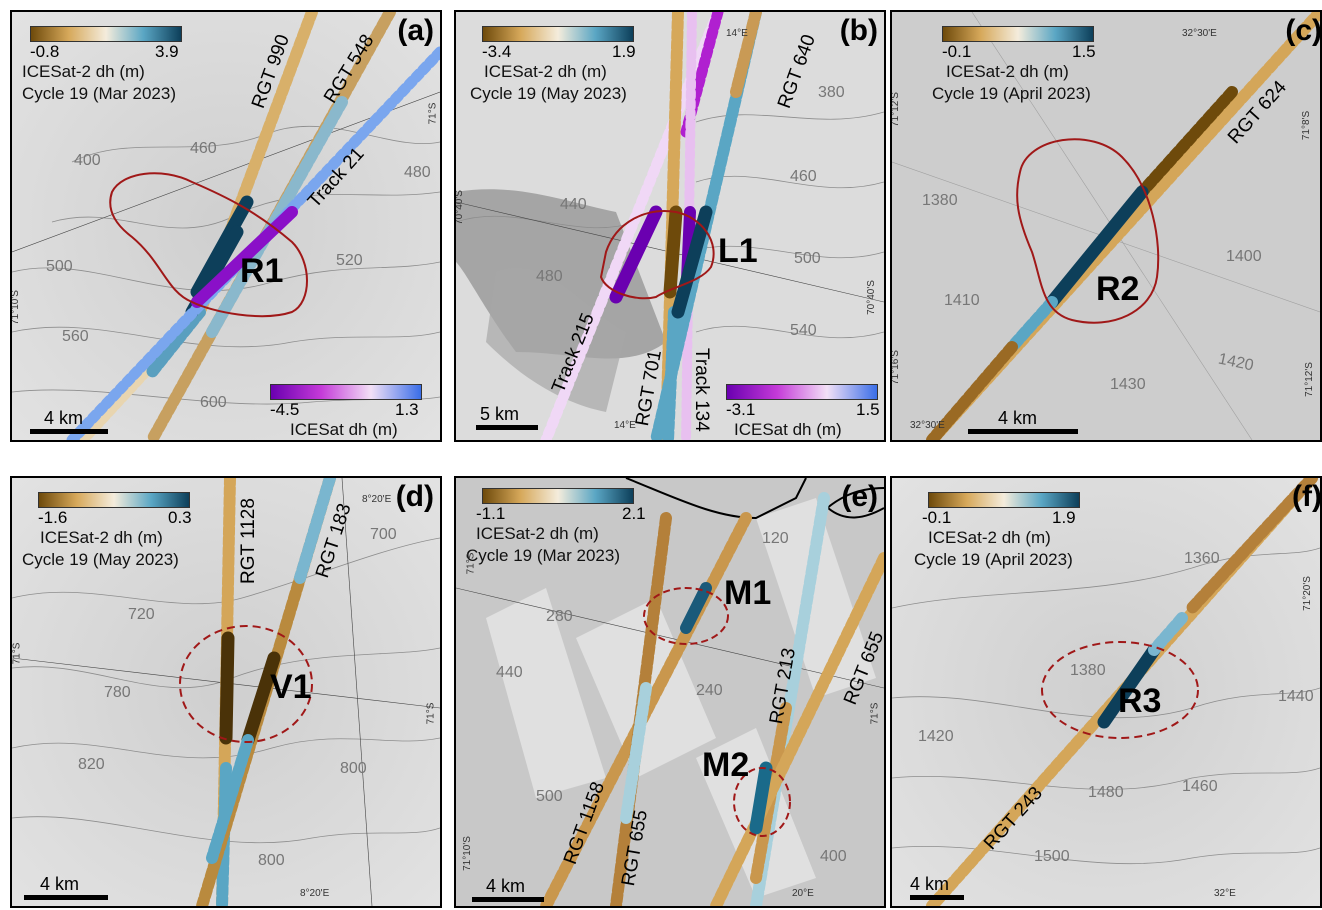 The image size is (1322, 910). What do you see at coordinates (993, 559) in the screenshot?
I see `cycle-label-f: Cycle 19 (April 2023)` at bounding box center [993, 559].